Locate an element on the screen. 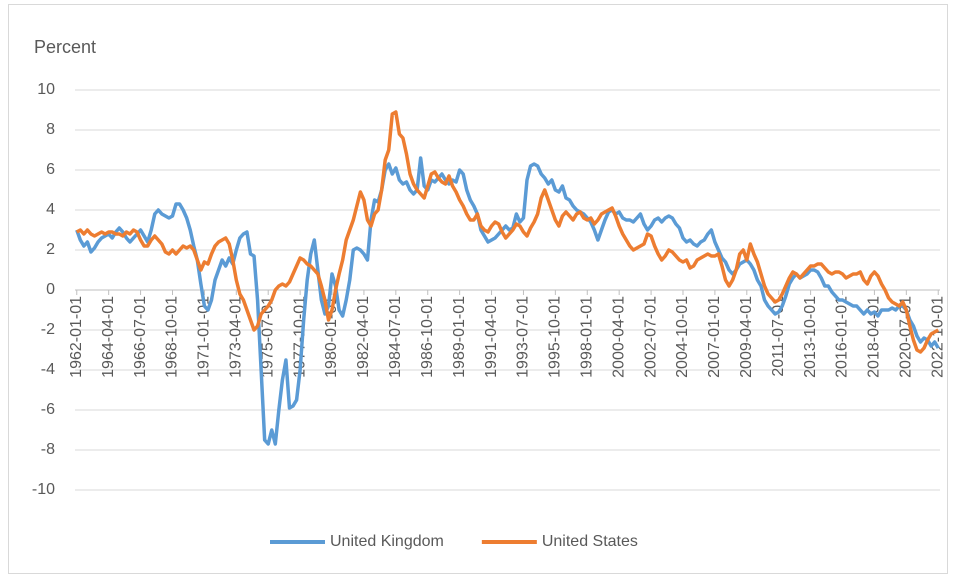  legend-label: United Kingdom is located at coordinates (387, 541).